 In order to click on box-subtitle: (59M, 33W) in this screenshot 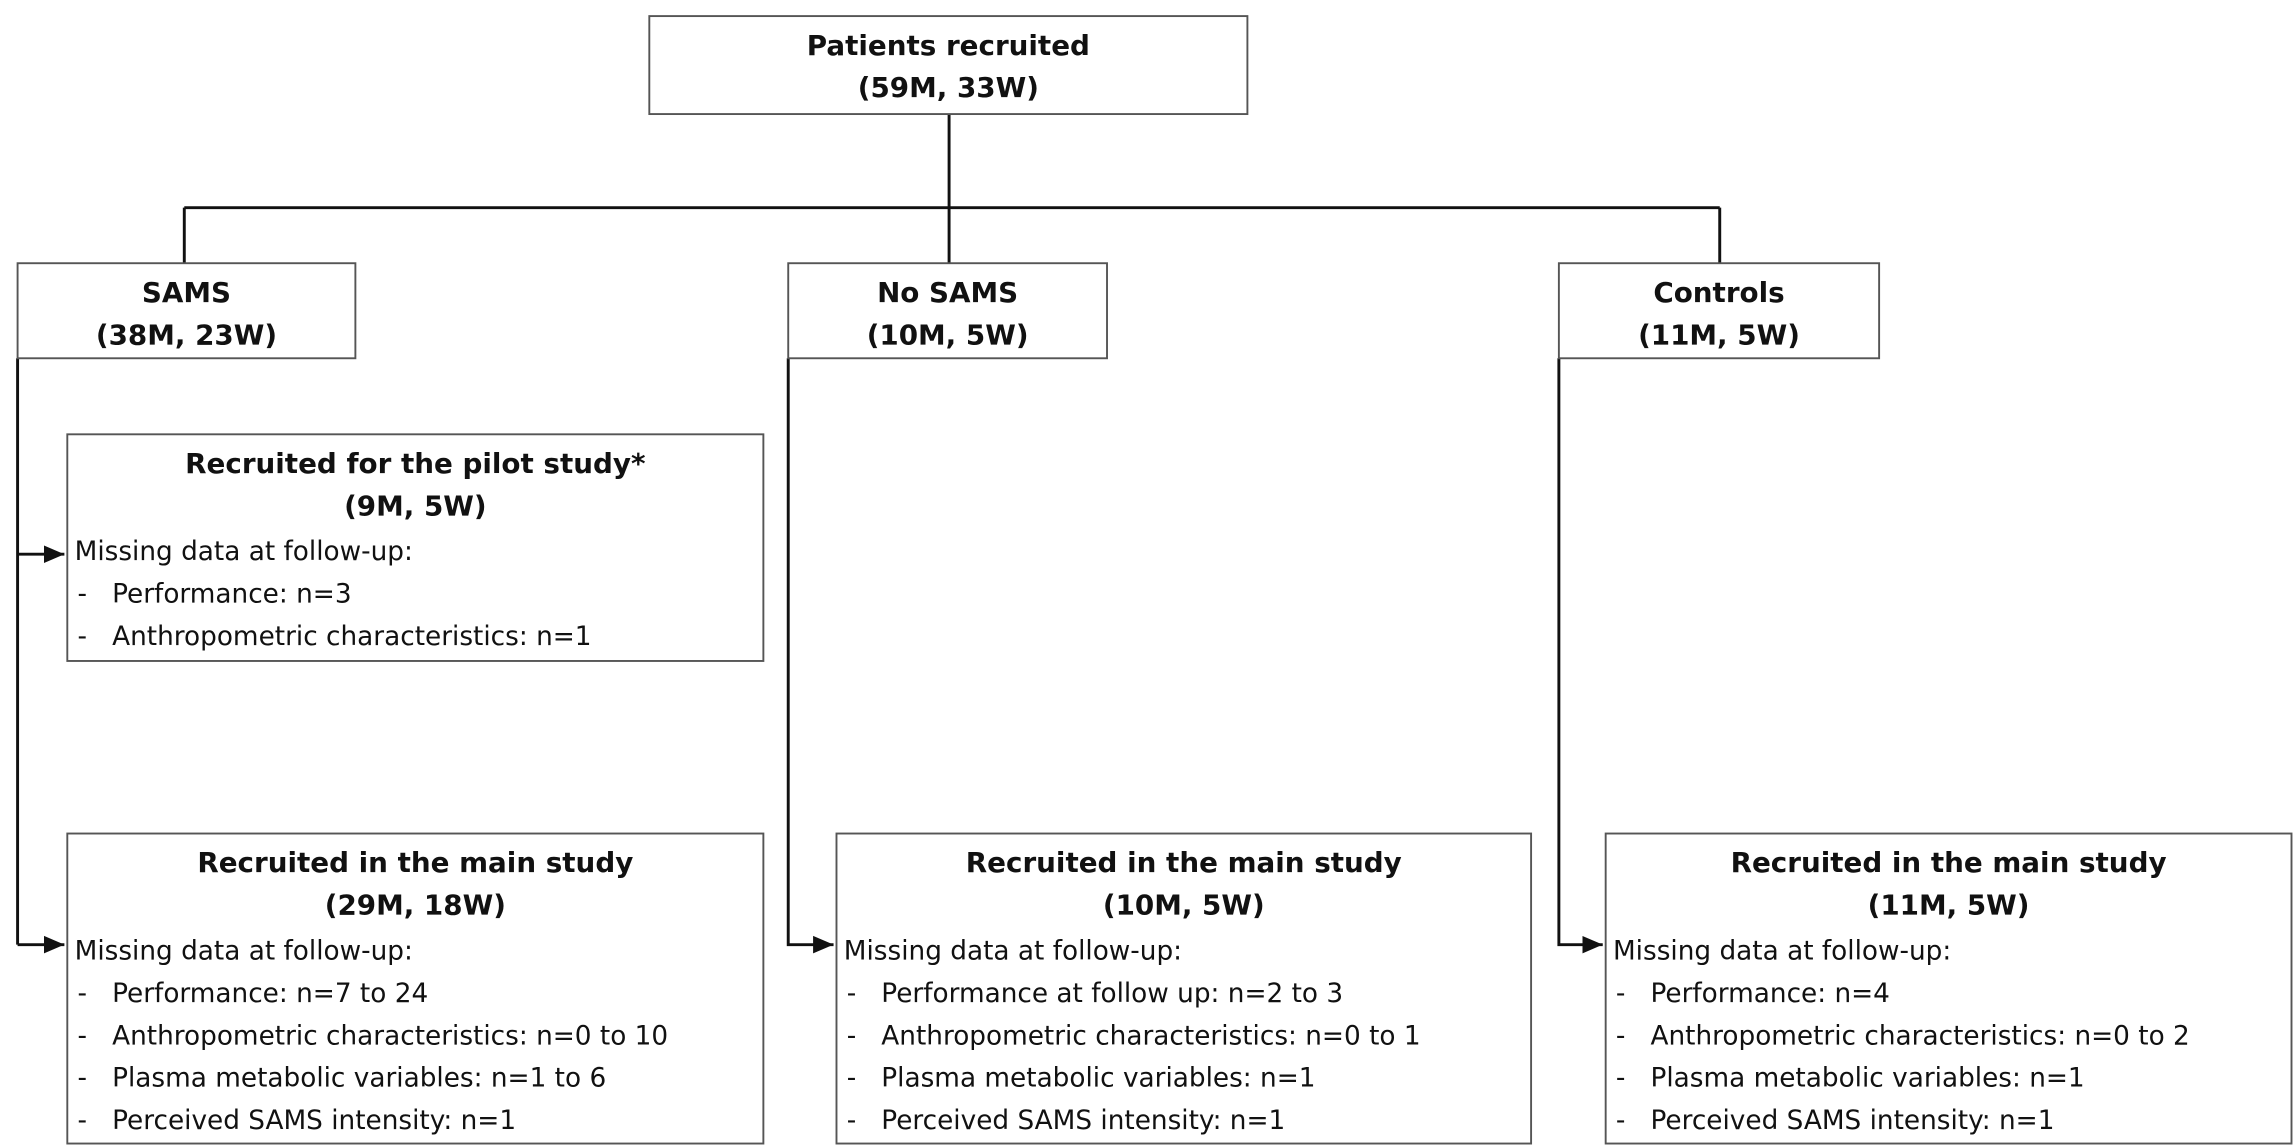, I will do `click(948, 87)`.